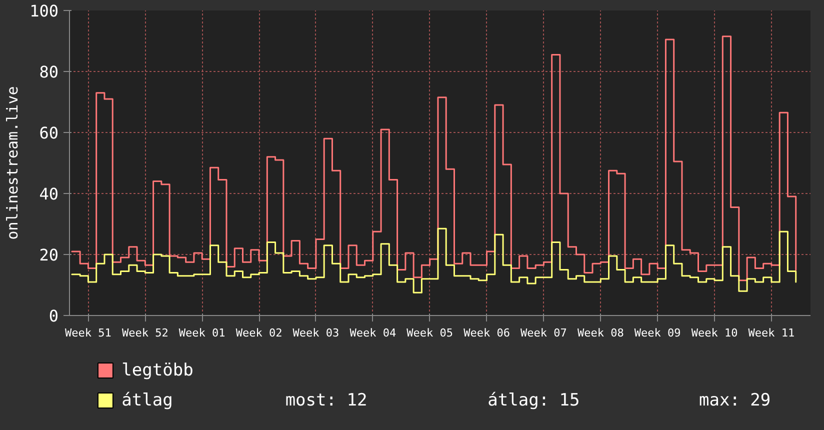  I want to click on legend-label: legtöbb, so click(158, 370).